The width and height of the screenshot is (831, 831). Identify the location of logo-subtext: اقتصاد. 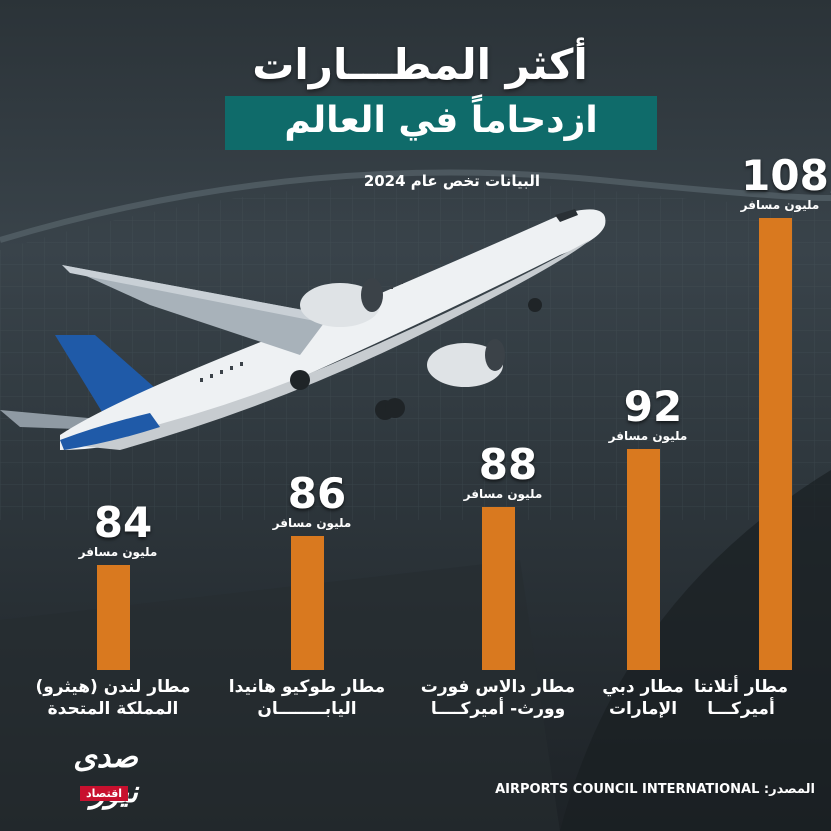
(104, 793).